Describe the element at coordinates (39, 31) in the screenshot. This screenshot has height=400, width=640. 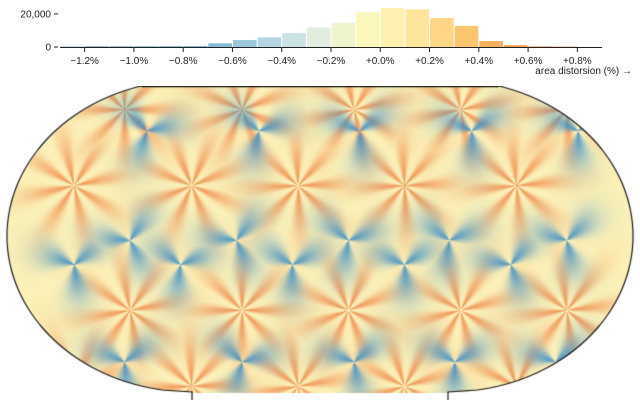
I see `y-axis: 0 20,000` at that location.